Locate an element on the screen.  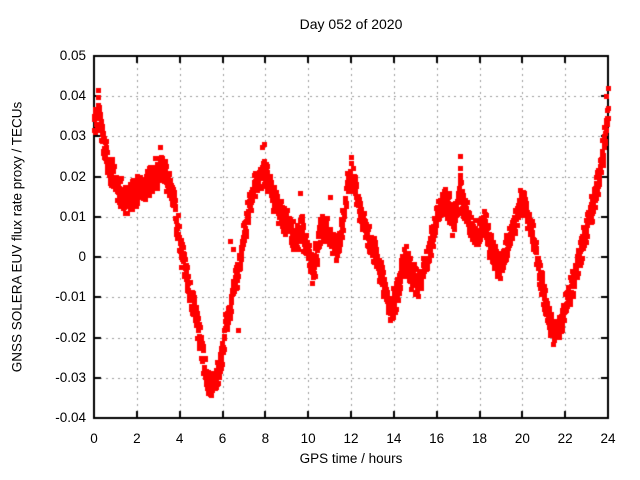
x-tick-label: 18 is located at coordinates (479, 438).